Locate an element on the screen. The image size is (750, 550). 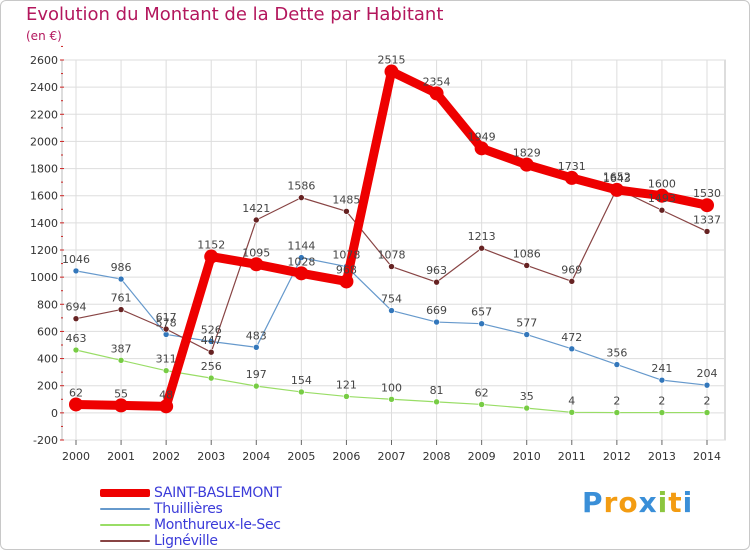
data-label: 754 is located at coordinates (391, 299).